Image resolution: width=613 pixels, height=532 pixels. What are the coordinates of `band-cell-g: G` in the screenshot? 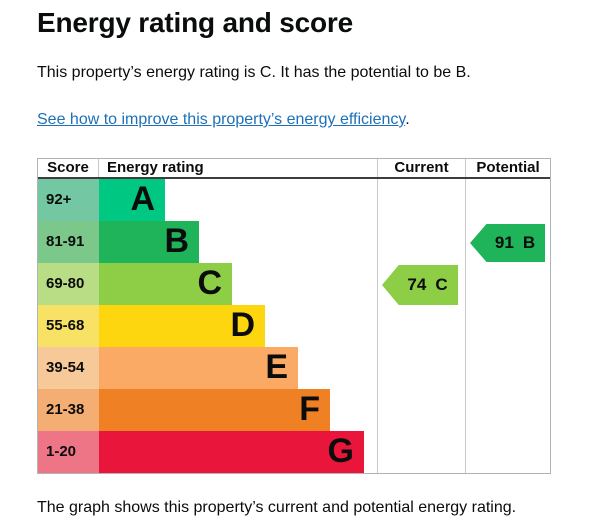 It's located at (238, 452).